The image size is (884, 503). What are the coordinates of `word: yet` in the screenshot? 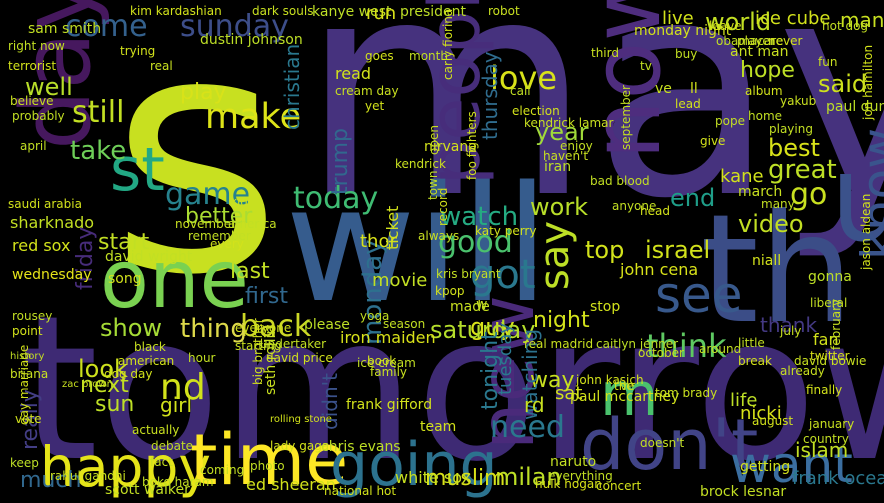 It's located at (375, 106).